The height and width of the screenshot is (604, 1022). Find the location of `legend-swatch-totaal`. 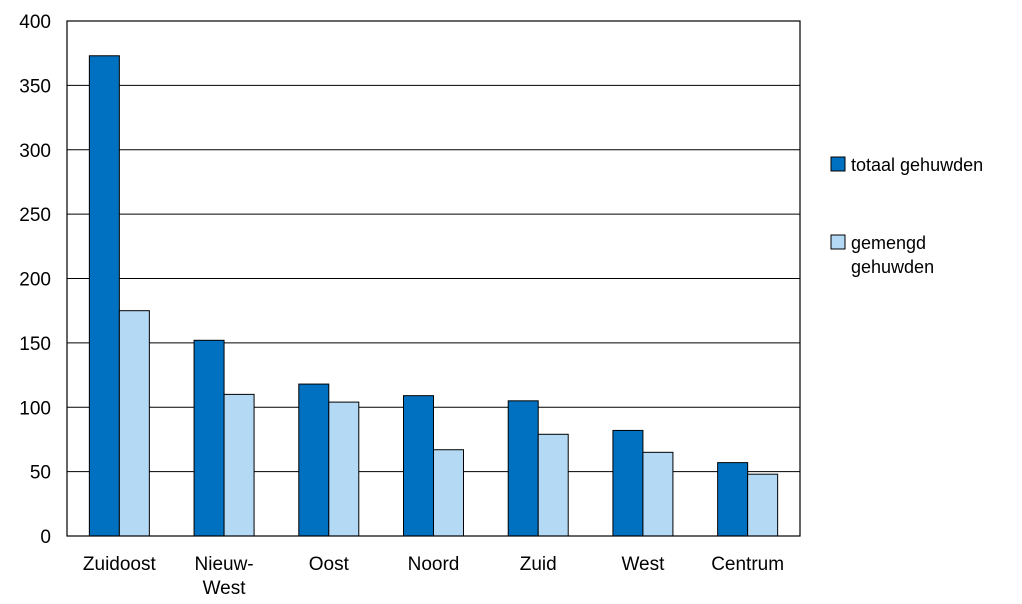

legend-swatch-totaal is located at coordinates (838, 164).